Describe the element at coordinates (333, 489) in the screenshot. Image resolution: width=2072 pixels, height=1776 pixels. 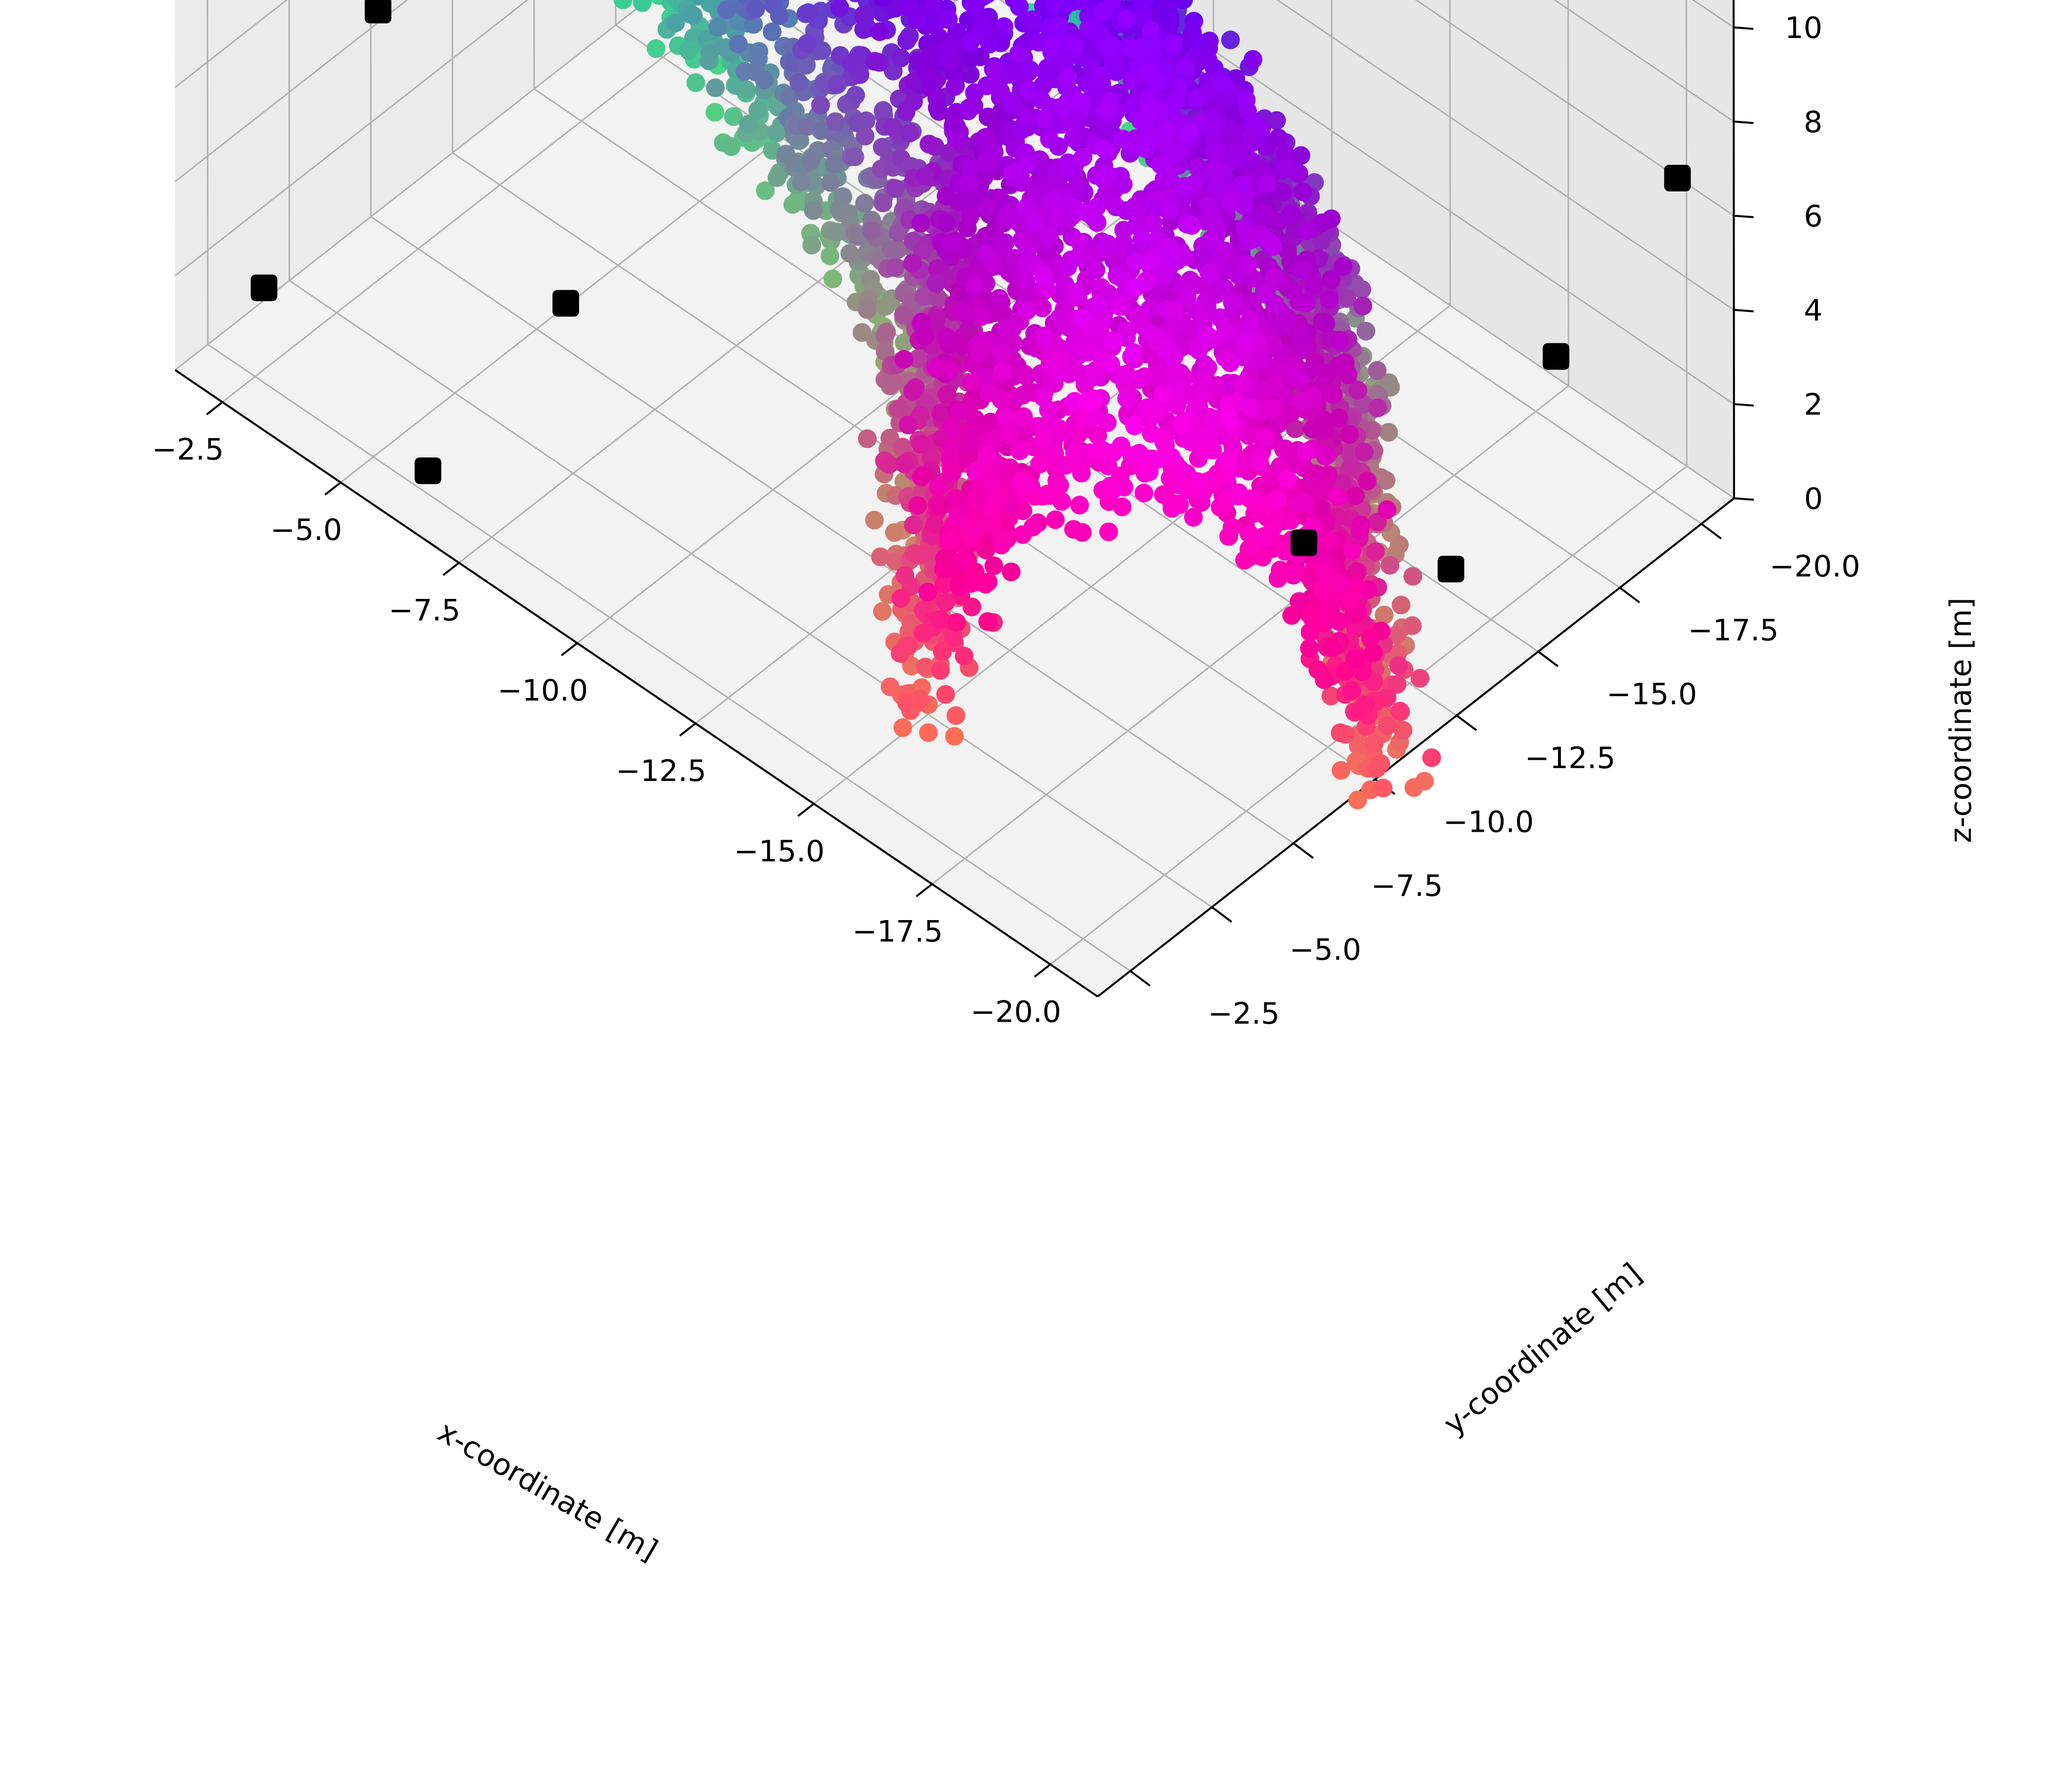
I see `x-tick` at that location.